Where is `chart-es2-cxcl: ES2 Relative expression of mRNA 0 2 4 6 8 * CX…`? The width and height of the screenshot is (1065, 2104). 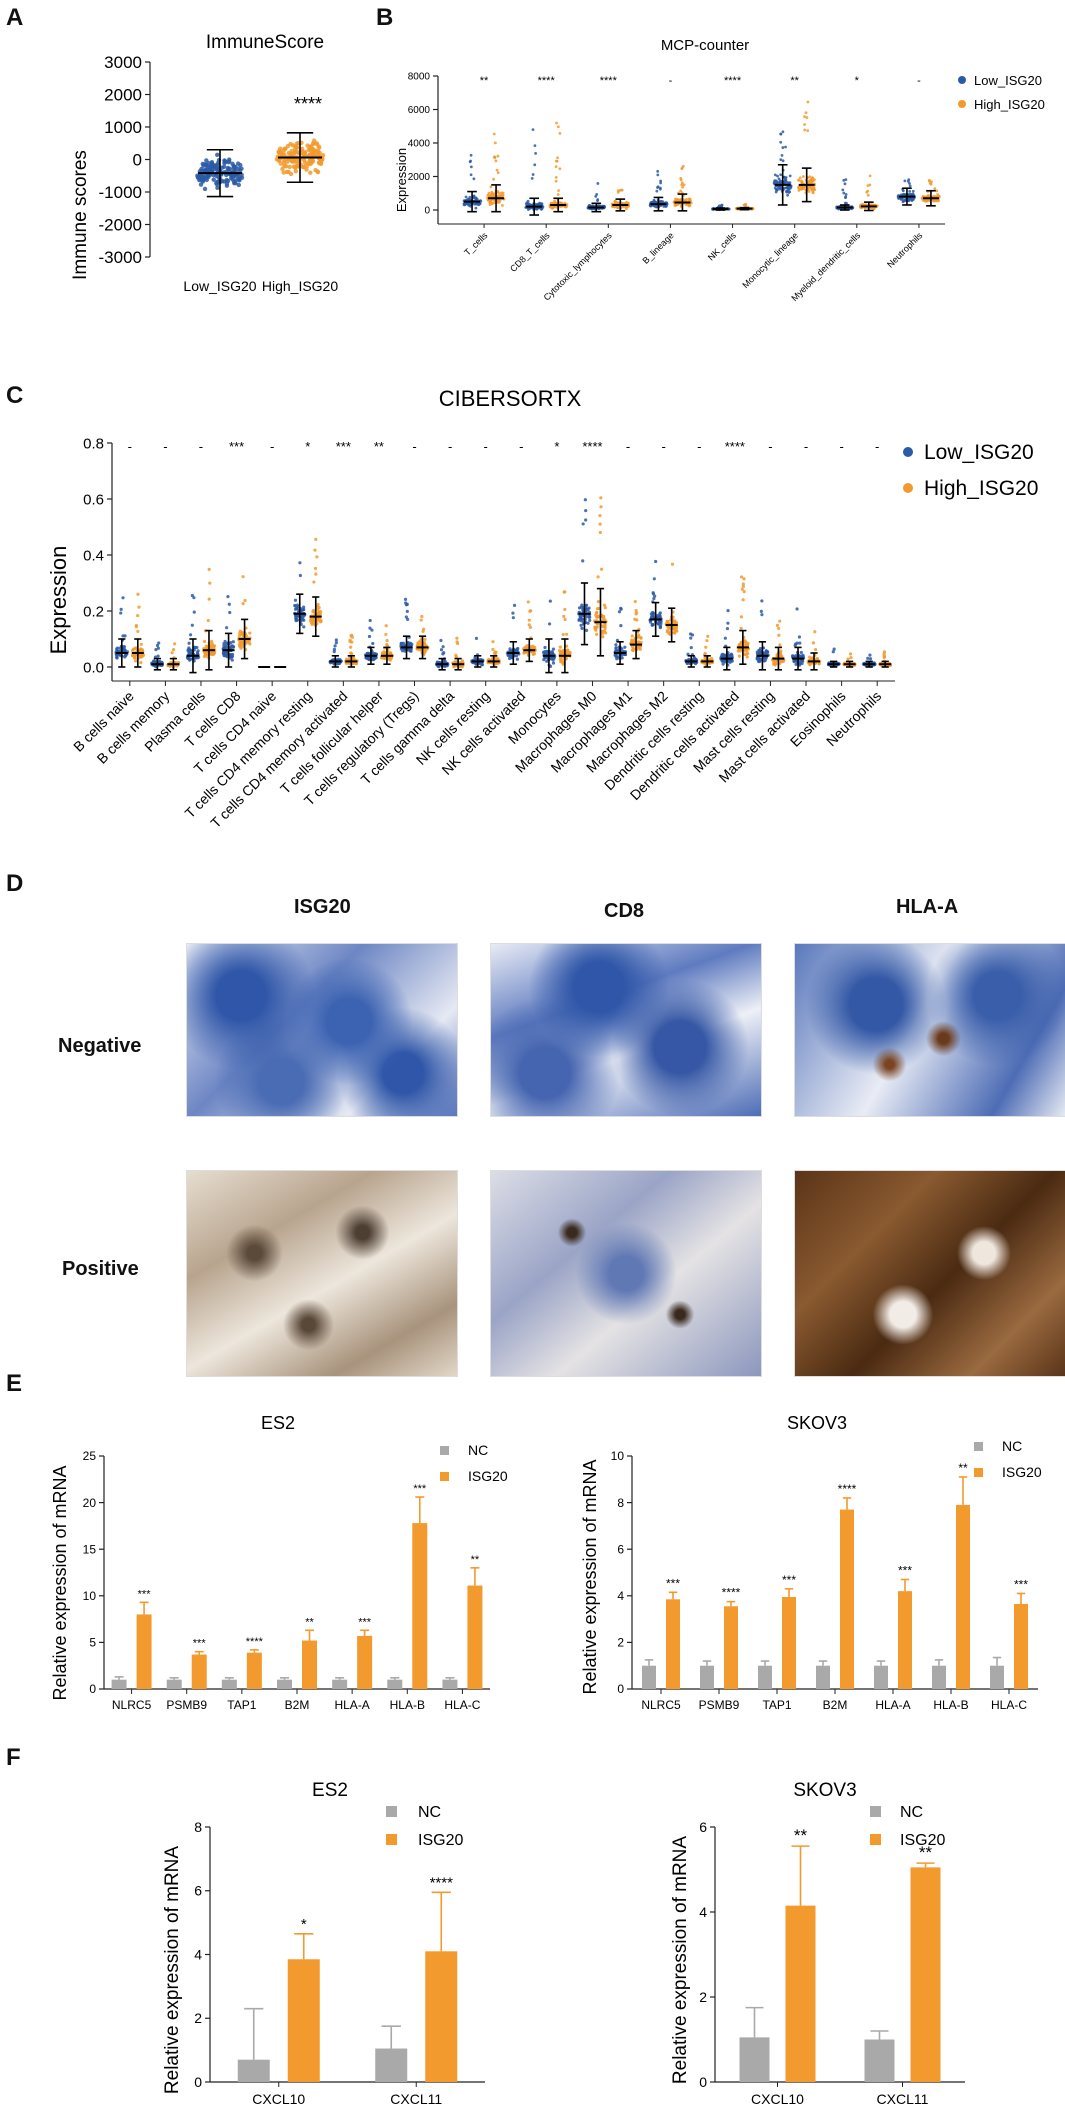
chart-es2-cxcl: ES2 Relative expression of mRNA 0 2 4 6 8 * CX… is located at coordinates (323, 1942).